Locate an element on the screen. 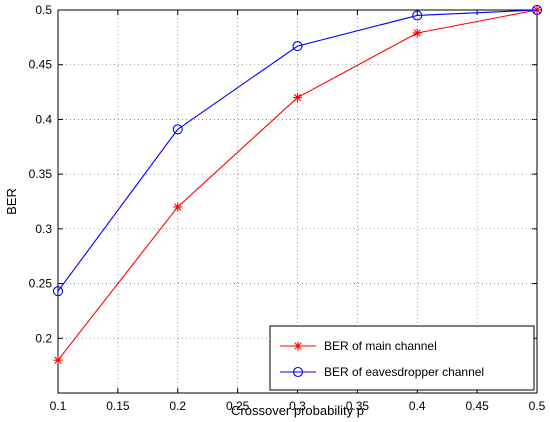 This screenshot has width=550, height=422. x-axis-label: Crossover probability p is located at coordinates (297, 410).